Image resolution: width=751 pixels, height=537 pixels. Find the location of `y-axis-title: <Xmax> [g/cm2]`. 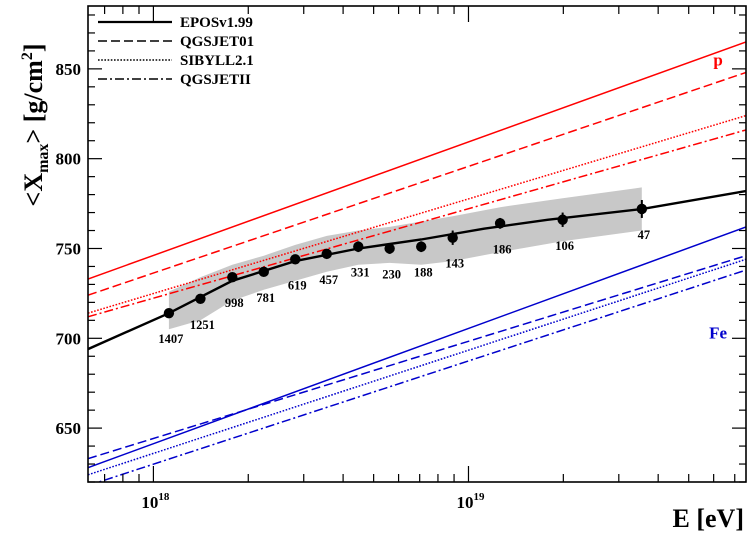

y-axis-title: <Xmax> [g/cm2] is located at coordinates (35, 125).